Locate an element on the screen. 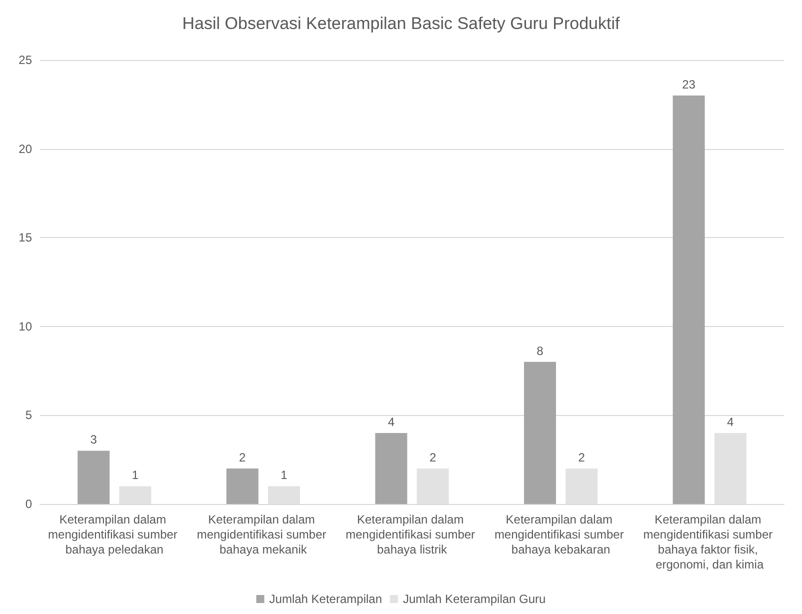 Image resolution: width=802 pixels, height=614 pixels. x-tick-label: Keterampilan dalam mengidentifikasi sumber bahaya faktor fisik, ergonomi, dan kimia is located at coordinates (709, 542).